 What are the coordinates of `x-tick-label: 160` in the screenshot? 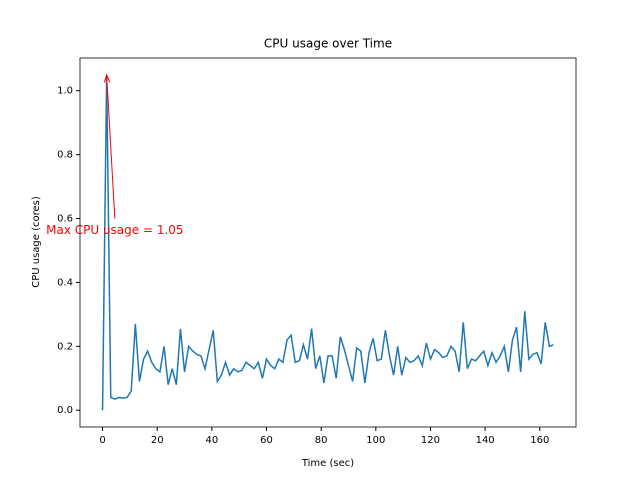 It's located at (539, 440).